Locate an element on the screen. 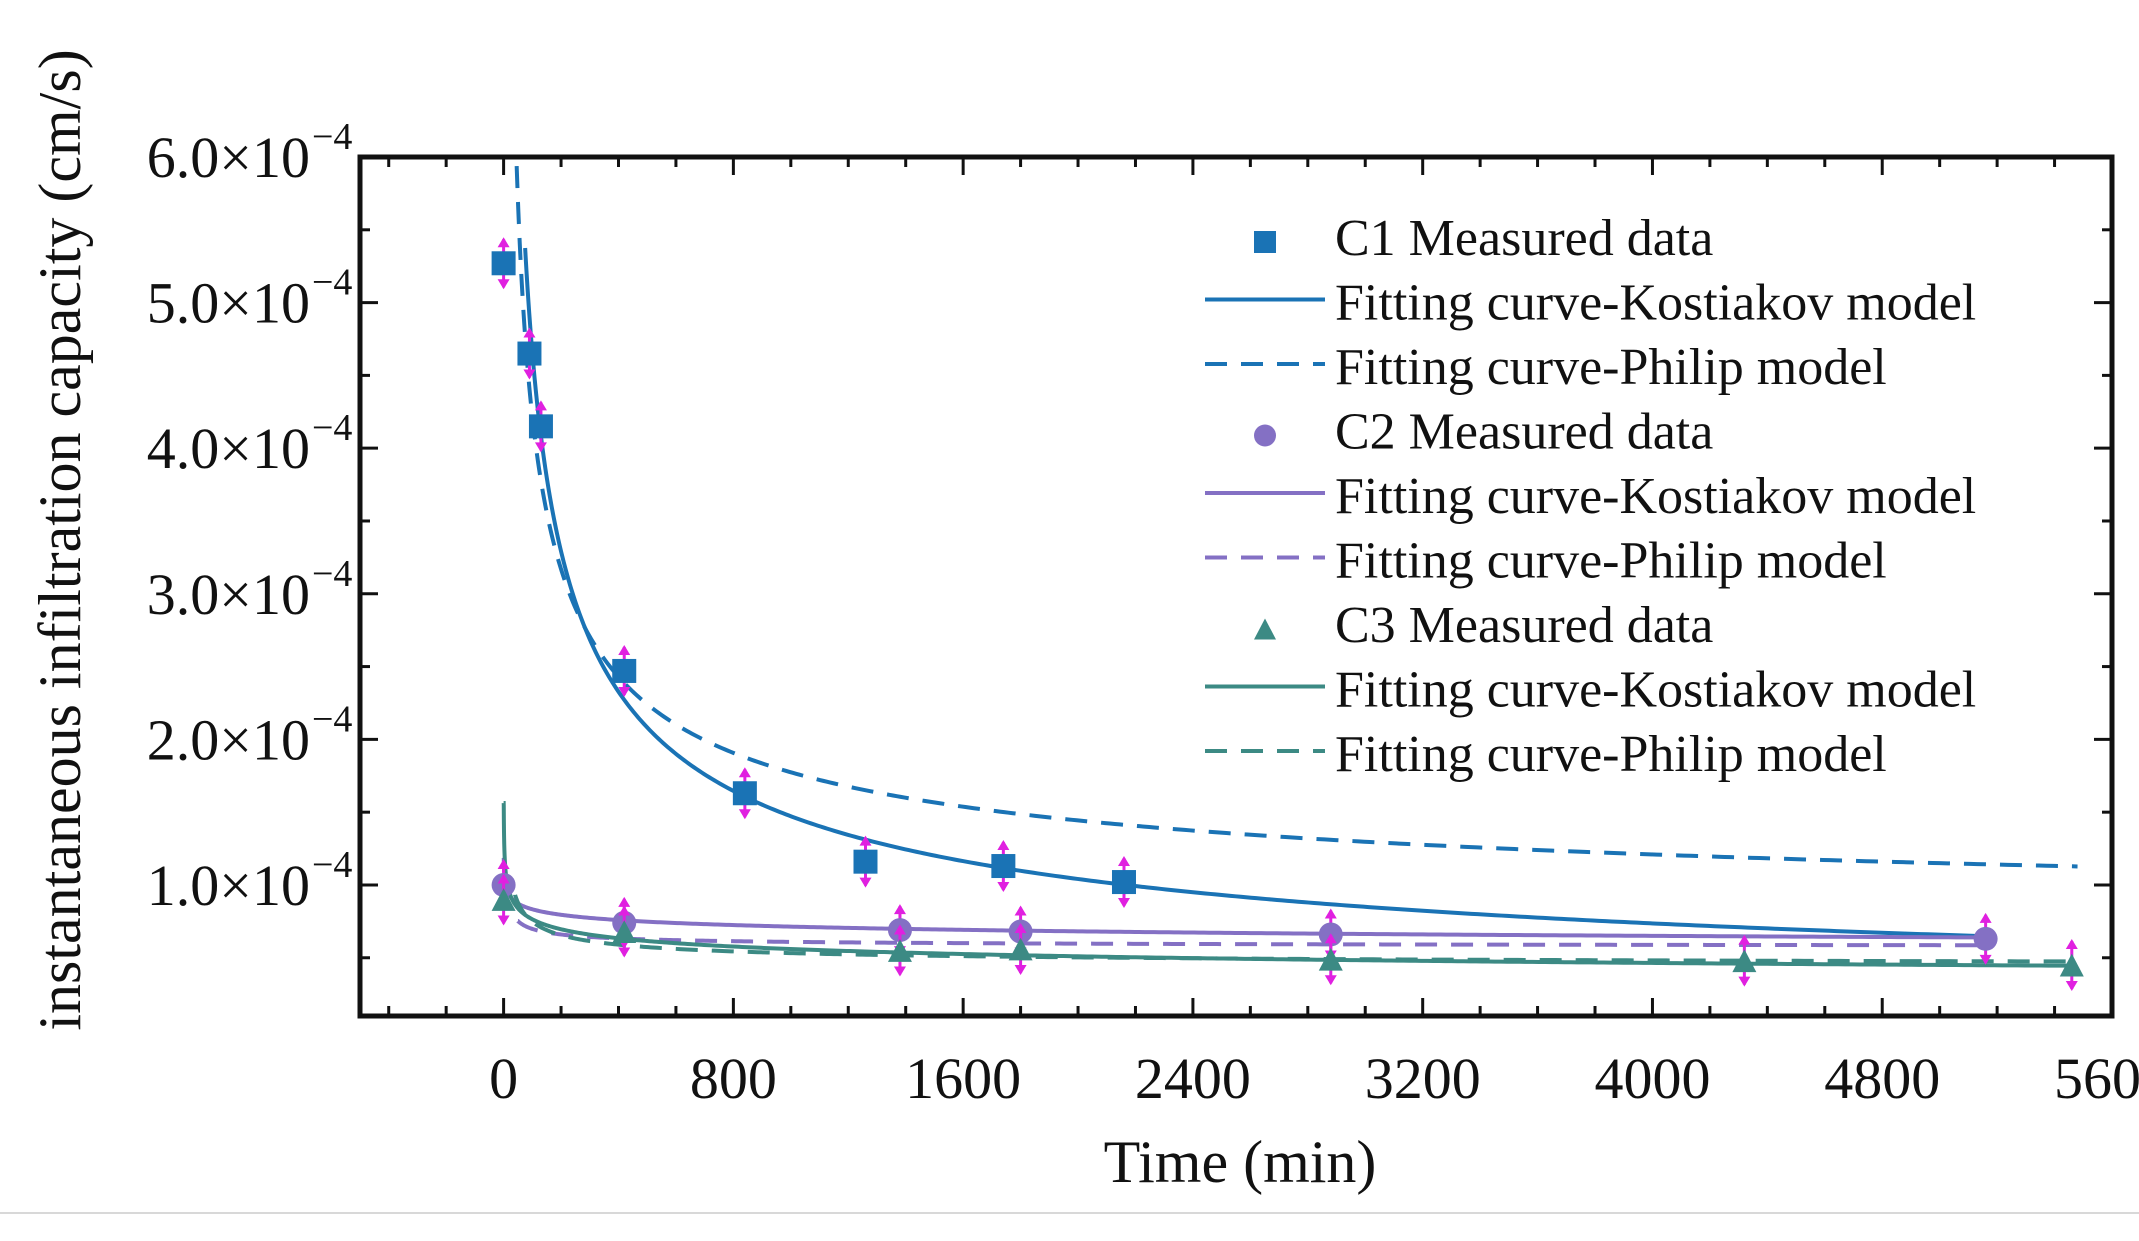  y-tick-mantissa: 4.0×10 is located at coordinates (228, 448).